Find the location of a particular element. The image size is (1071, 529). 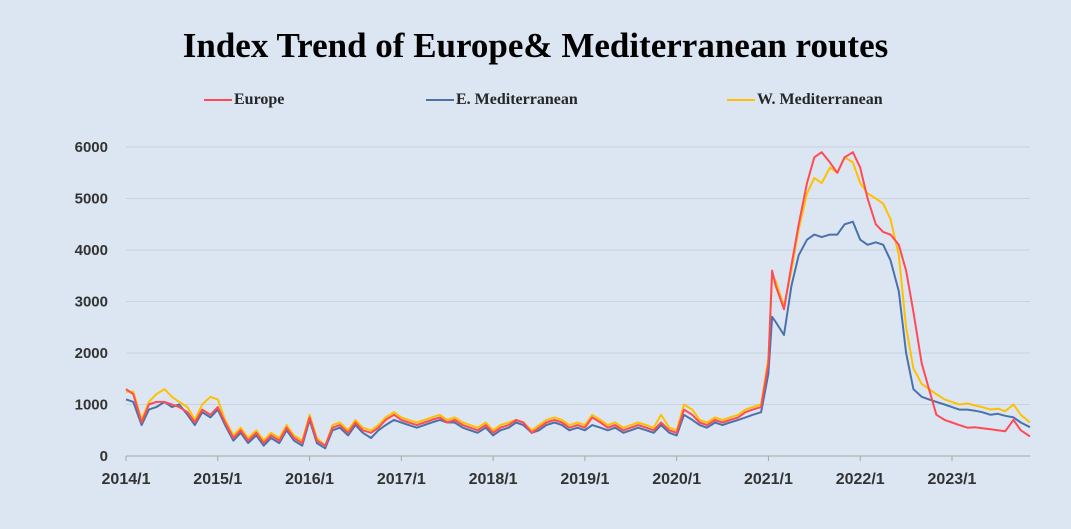

legend-swatch-w-mediterranean is located at coordinates (741, 100).